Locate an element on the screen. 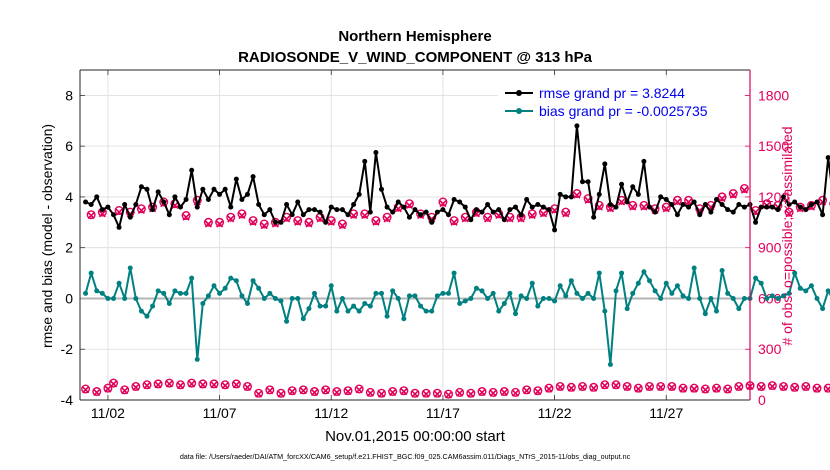  y2-axis-label: # of obs: o=possible; ×=assimilated is located at coordinates (787, 235).